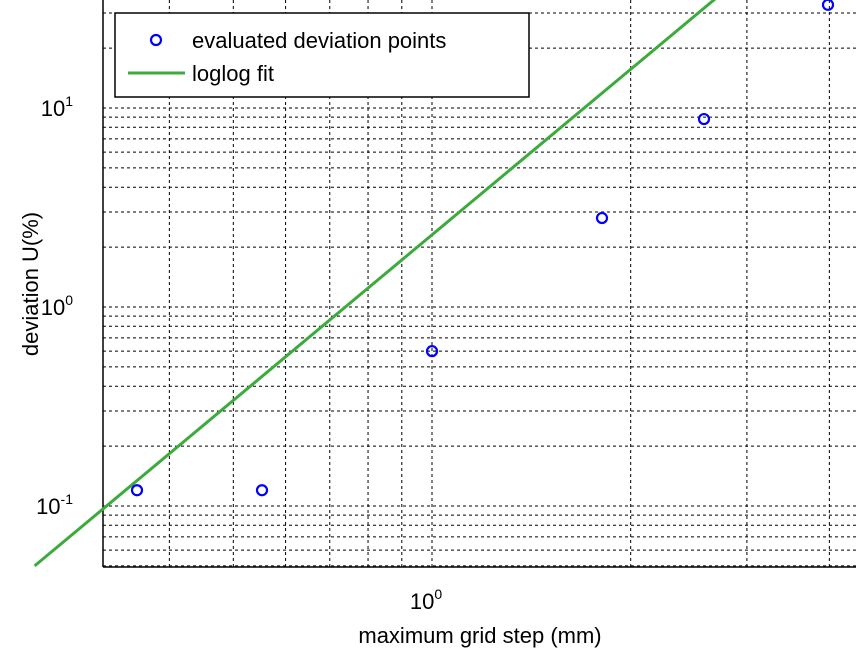 The image size is (856, 652). I want to click on legend: evaluated deviation points loglog fit, so click(322, 55).